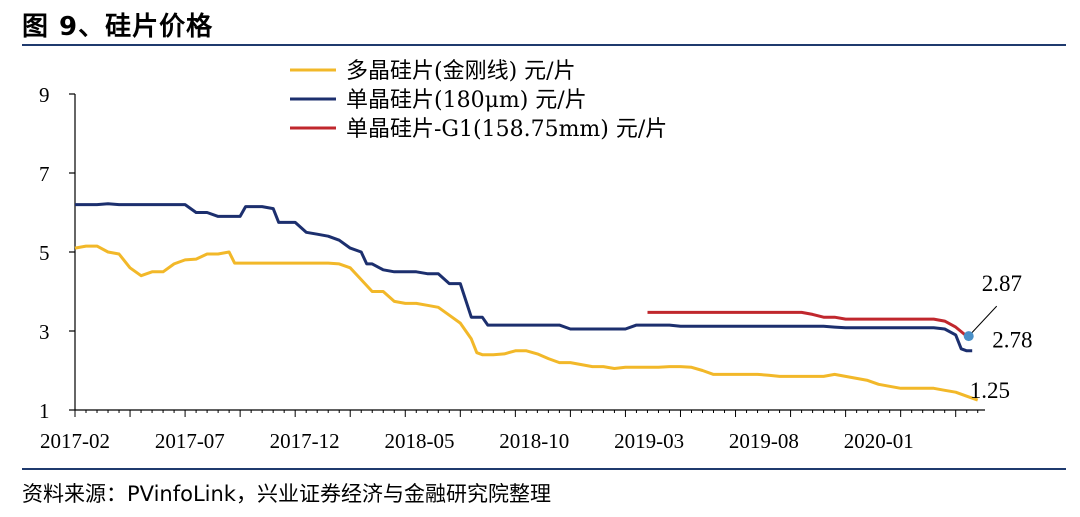 Image resolution: width=1080 pixels, height=517 pixels. I want to click on legend-label-3: 单晶硅片-G1(158.75mm) 元/片, so click(506, 129).